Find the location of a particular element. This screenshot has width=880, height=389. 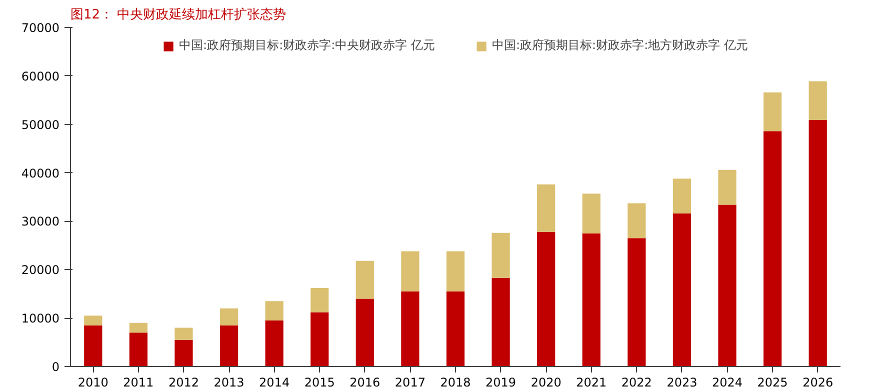

x-tick-label: 2011 is located at coordinates (138, 382).